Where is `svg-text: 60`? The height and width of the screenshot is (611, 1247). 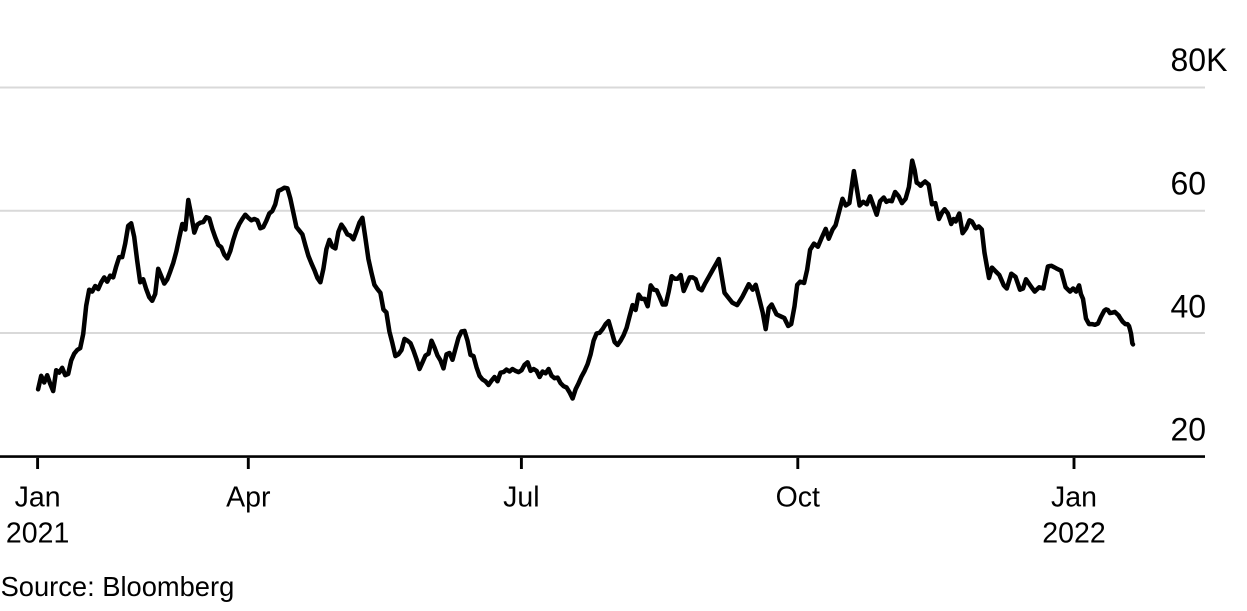 svg-text: 60 is located at coordinates (1189, 184).